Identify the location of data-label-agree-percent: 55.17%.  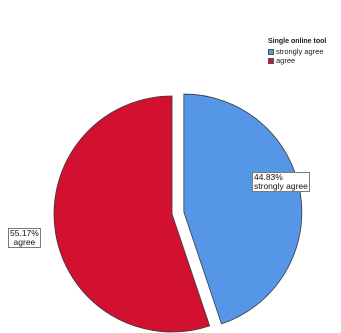
(24, 233).